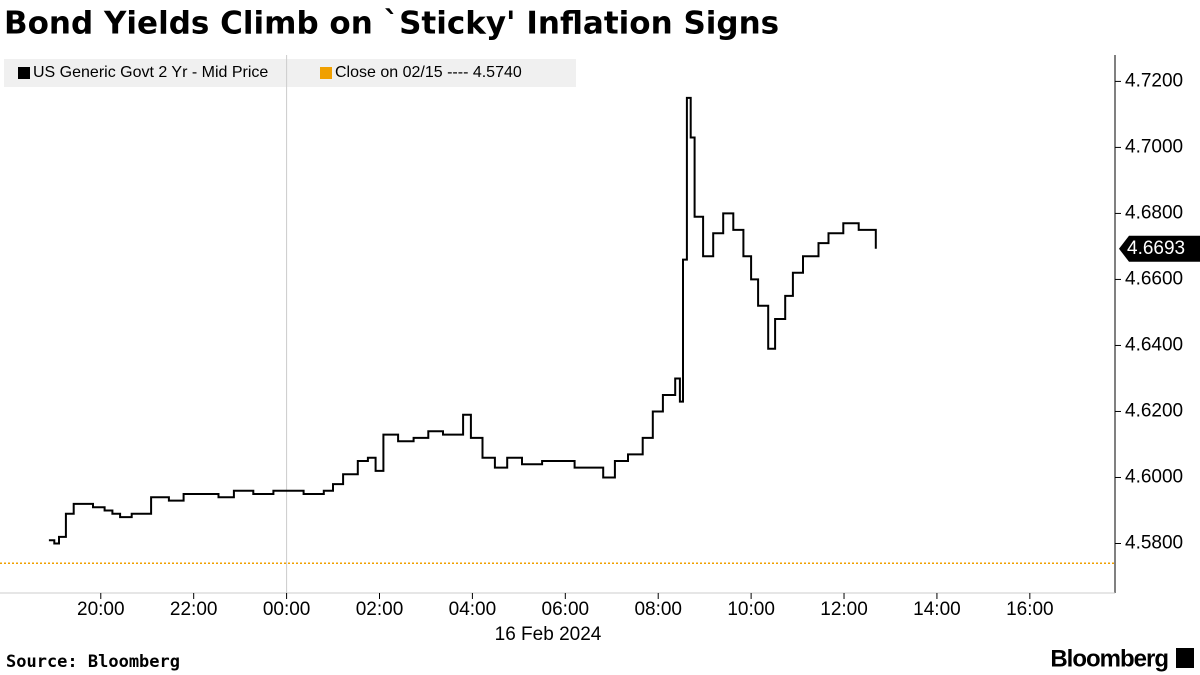 The height and width of the screenshot is (675, 1200). I want to click on x-tick-label: 04:00, so click(473, 609).